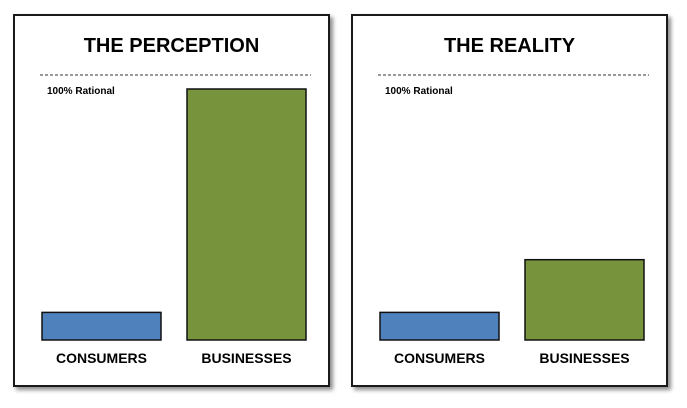 The height and width of the screenshot is (408, 687). Describe the element at coordinates (171, 46) in the screenshot. I see `chart-title: THE PERCEPTION` at that location.